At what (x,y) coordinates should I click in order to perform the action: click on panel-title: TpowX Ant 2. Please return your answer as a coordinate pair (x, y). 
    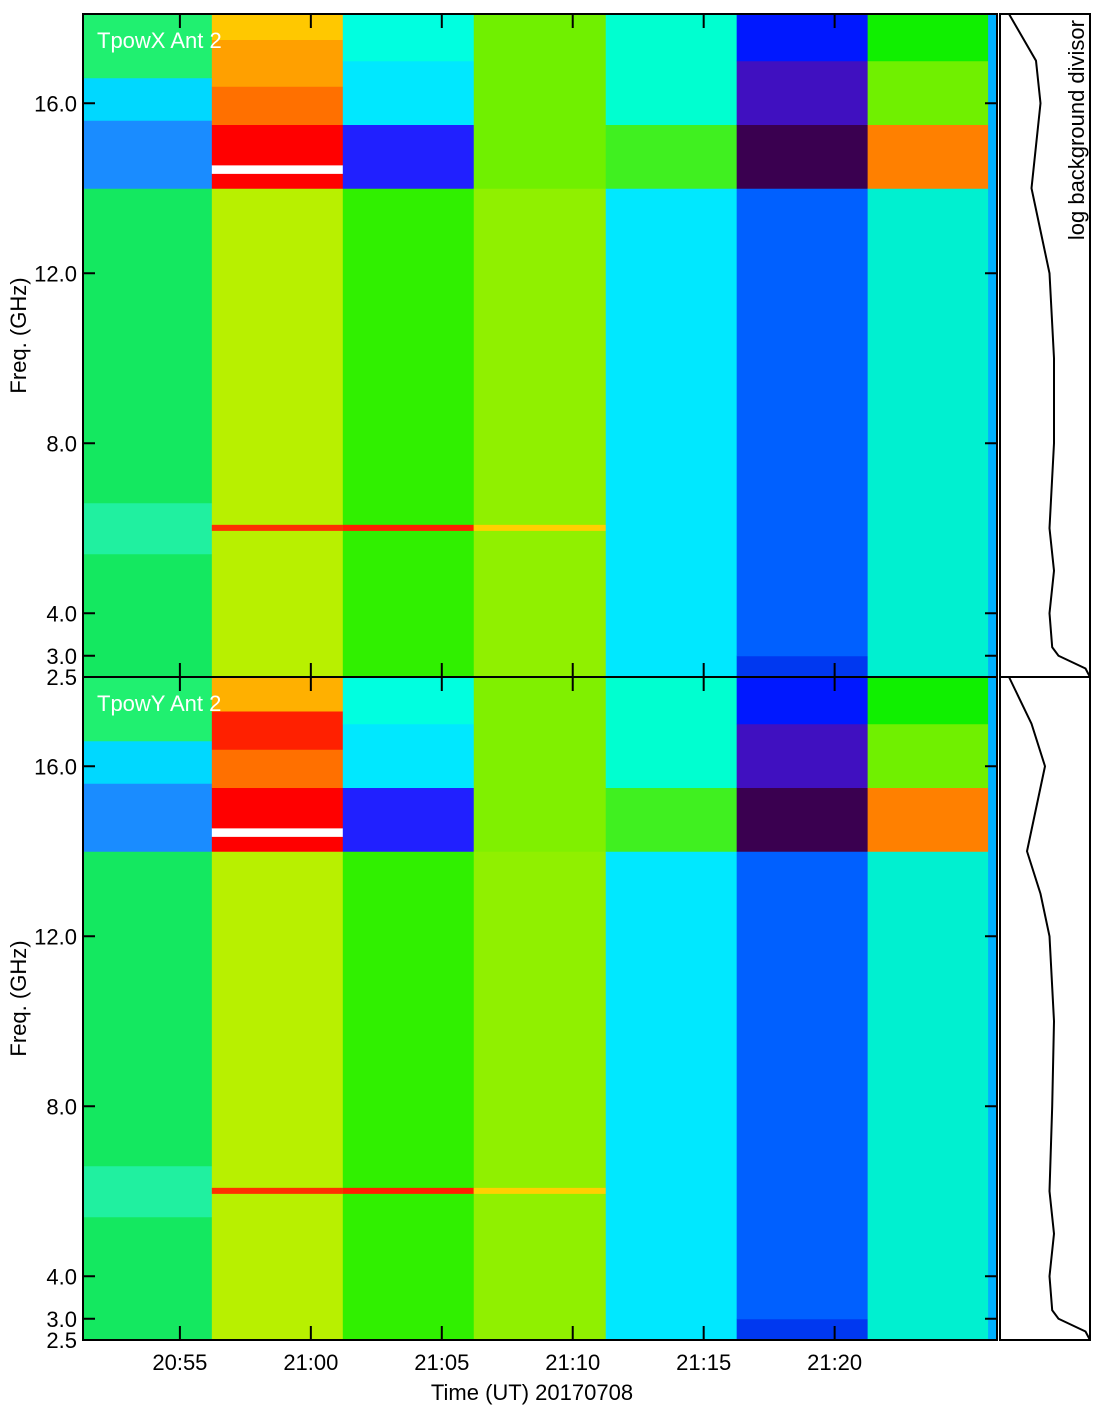
    Looking at the image, I should click on (159, 40).